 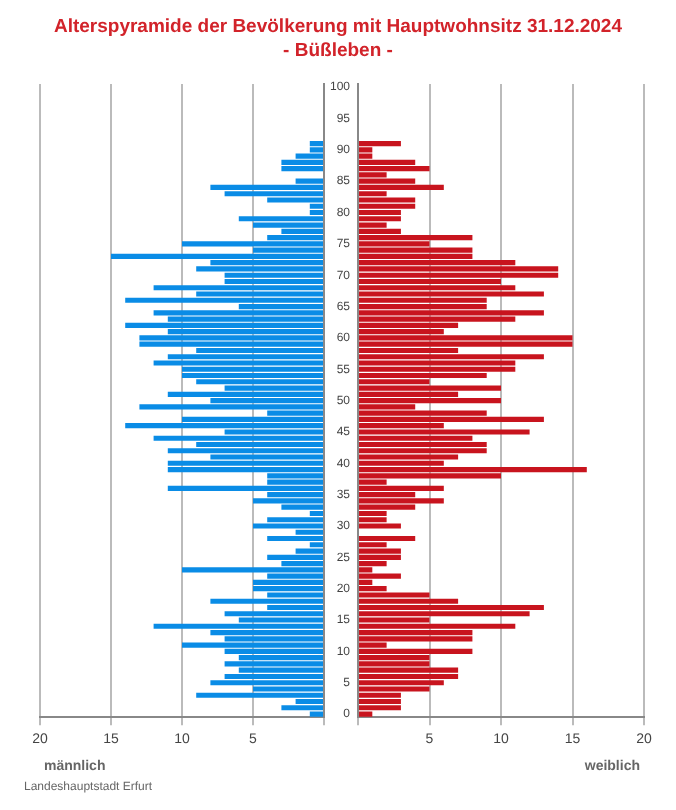 What do you see at coordinates (338, 52) in the screenshot?
I see `chart-subtitle: - Büßleben -` at bounding box center [338, 52].